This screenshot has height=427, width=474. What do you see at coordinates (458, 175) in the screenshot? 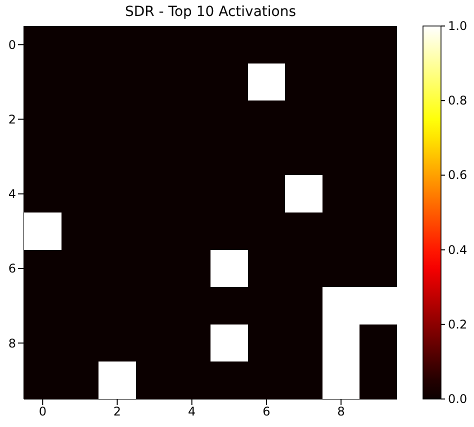
I see `color-bar-label: 0.6` at bounding box center [458, 175].